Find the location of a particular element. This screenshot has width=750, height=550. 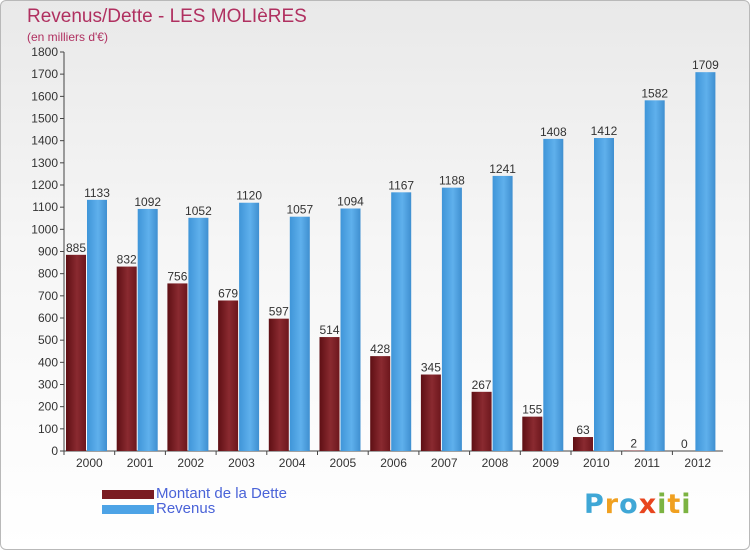

x-tick-label: 2006 is located at coordinates (393, 463).